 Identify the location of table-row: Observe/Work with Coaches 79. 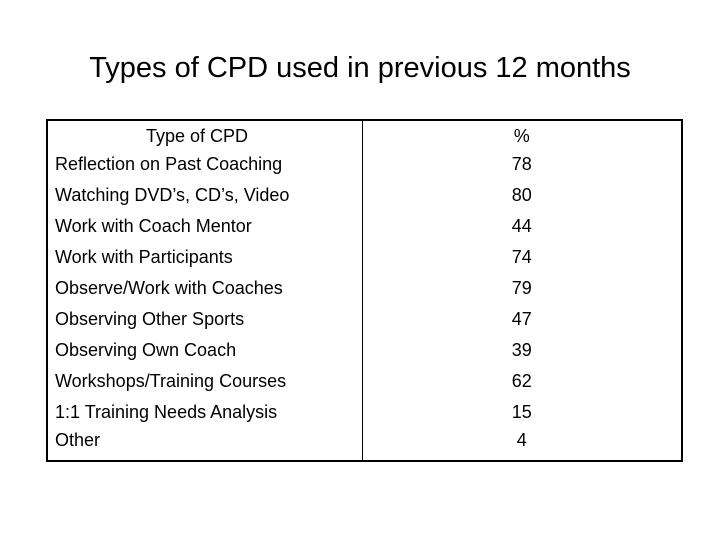
(364, 287).